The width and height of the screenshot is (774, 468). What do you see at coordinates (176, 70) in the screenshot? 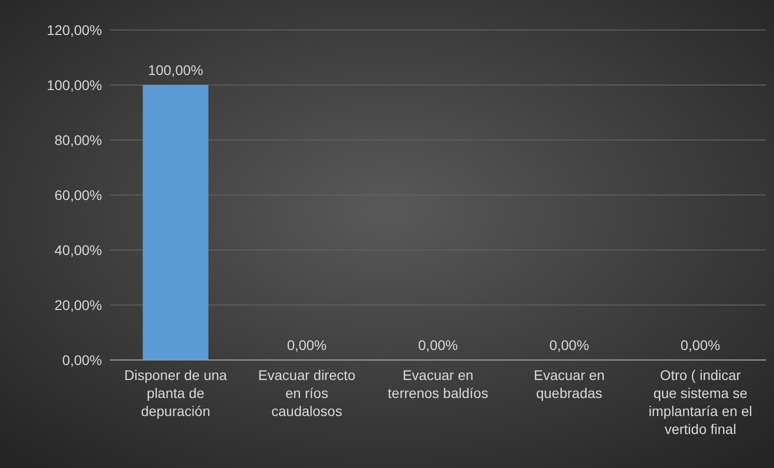
I see `data-label: 100,00%` at bounding box center [176, 70].